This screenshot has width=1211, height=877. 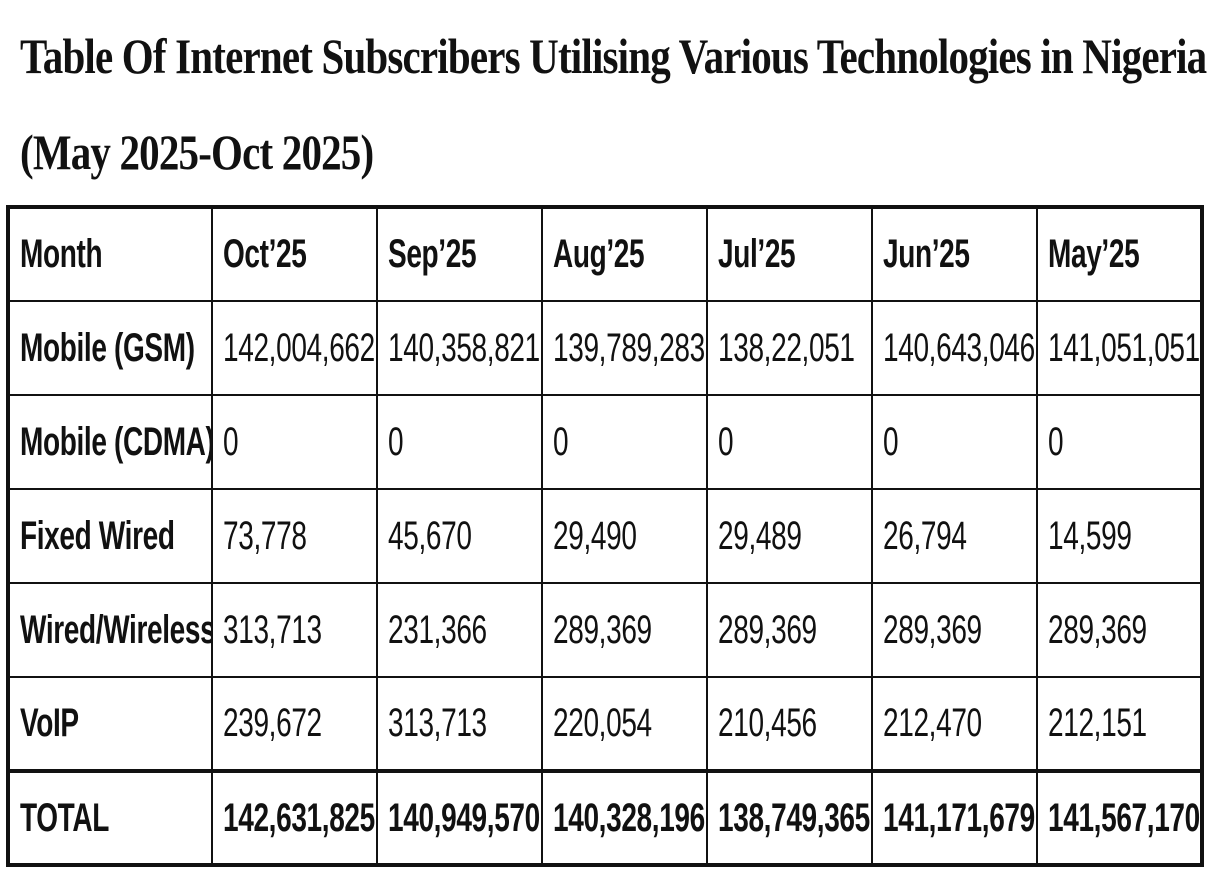 What do you see at coordinates (789, 348) in the screenshot?
I see `table-cell: 138,22,051` at bounding box center [789, 348].